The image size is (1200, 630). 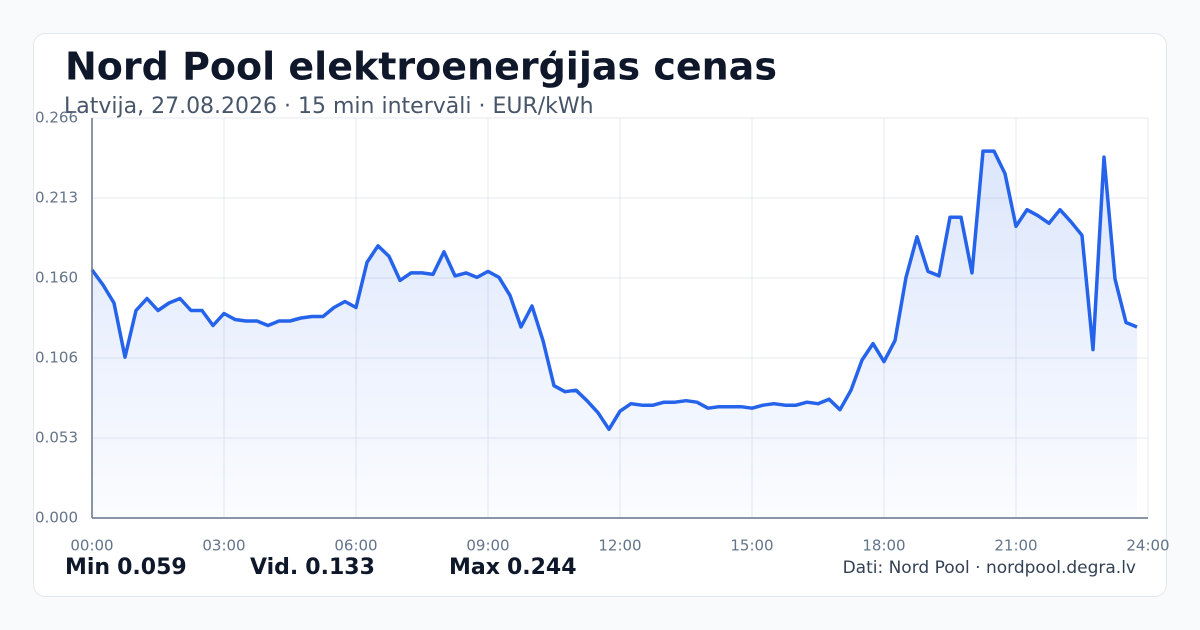 I want to click on x-tick-label: 12:00, so click(x=619, y=546).